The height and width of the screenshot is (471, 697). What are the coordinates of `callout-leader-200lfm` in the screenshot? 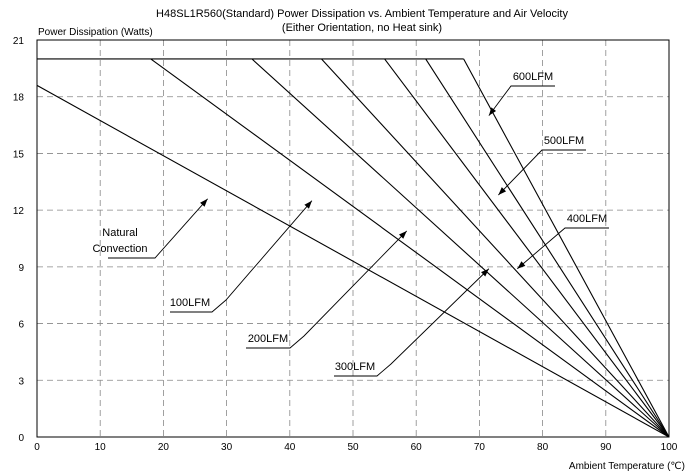 It's located at (327, 289).